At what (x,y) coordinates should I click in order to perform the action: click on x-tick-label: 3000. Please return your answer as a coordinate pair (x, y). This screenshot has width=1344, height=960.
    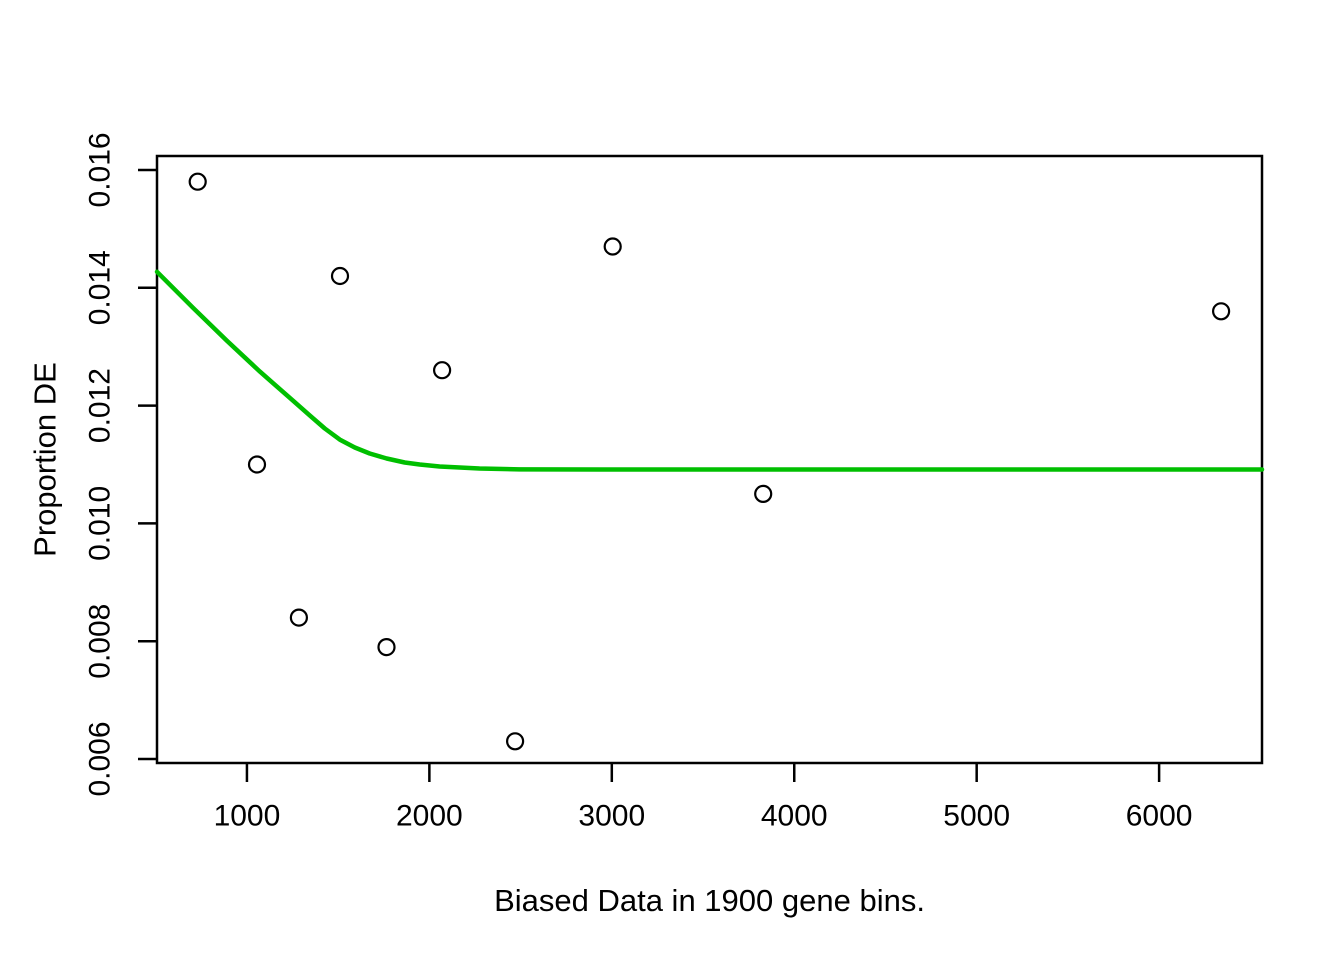
    Looking at the image, I should click on (611, 816).